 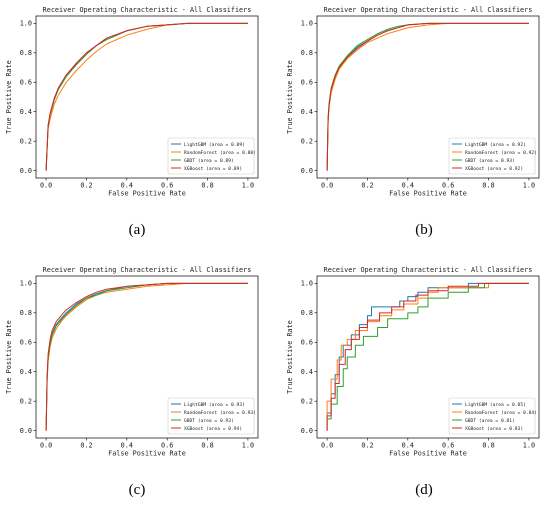 What do you see at coordinates (495, 145) in the screenshot?
I see `legend-entry: LightGBM (area = 0.92)` at bounding box center [495, 145].